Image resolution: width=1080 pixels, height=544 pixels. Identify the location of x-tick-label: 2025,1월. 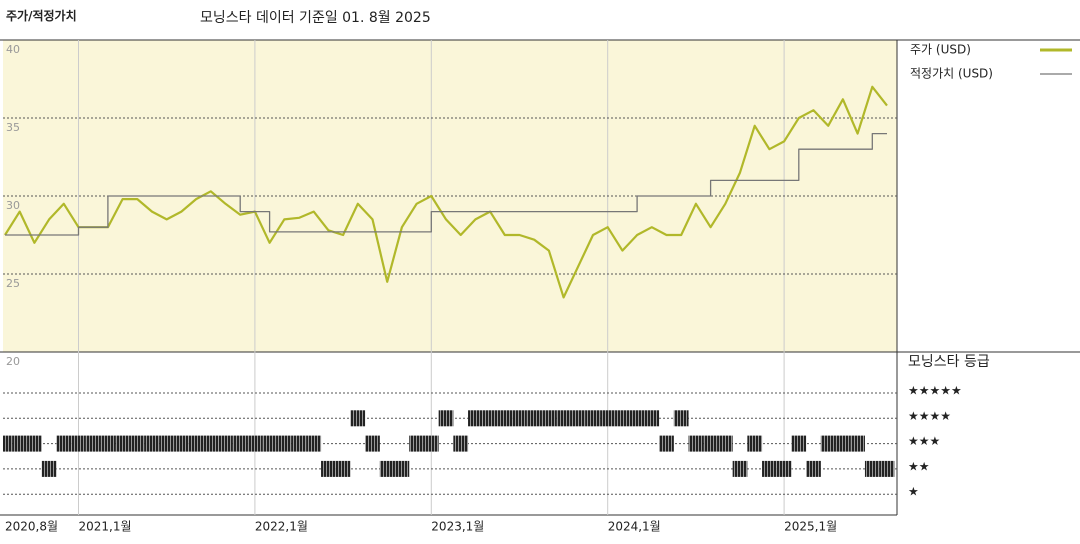
(810, 527).